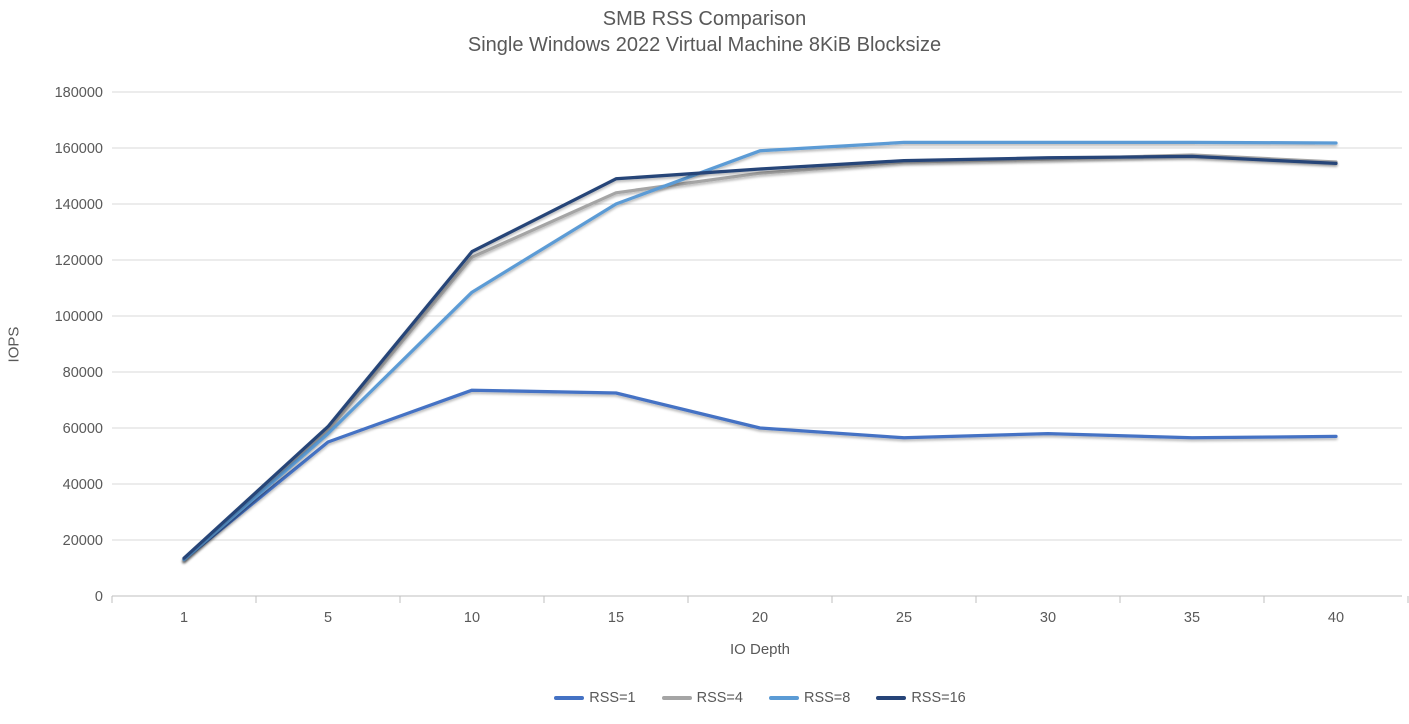  What do you see at coordinates (14, 344) in the screenshot?
I see `y-axis-title: IOPS` at bounding box center [14, 344].